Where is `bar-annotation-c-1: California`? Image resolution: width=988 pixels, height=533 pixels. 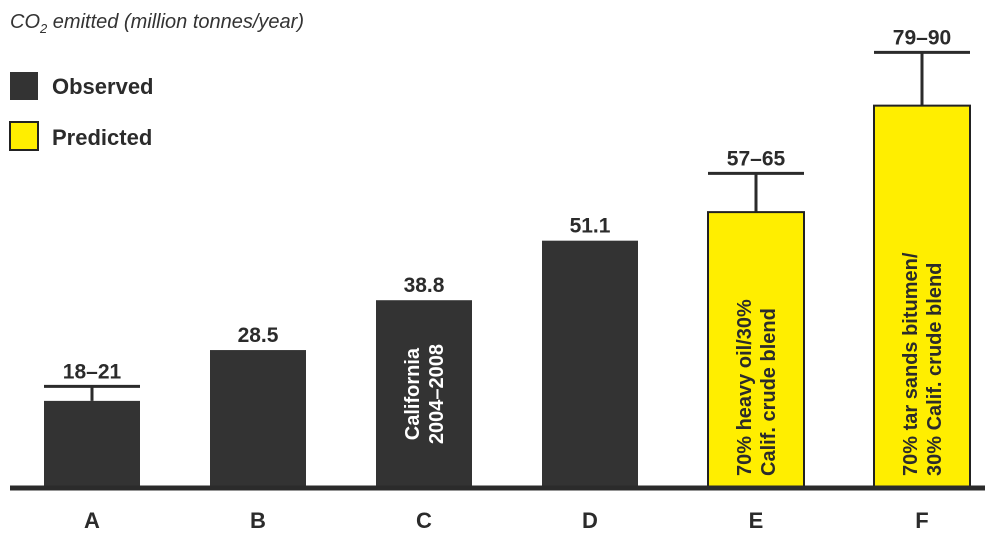
bar-annotation-c-1: California is located at coordinates (413, 393).